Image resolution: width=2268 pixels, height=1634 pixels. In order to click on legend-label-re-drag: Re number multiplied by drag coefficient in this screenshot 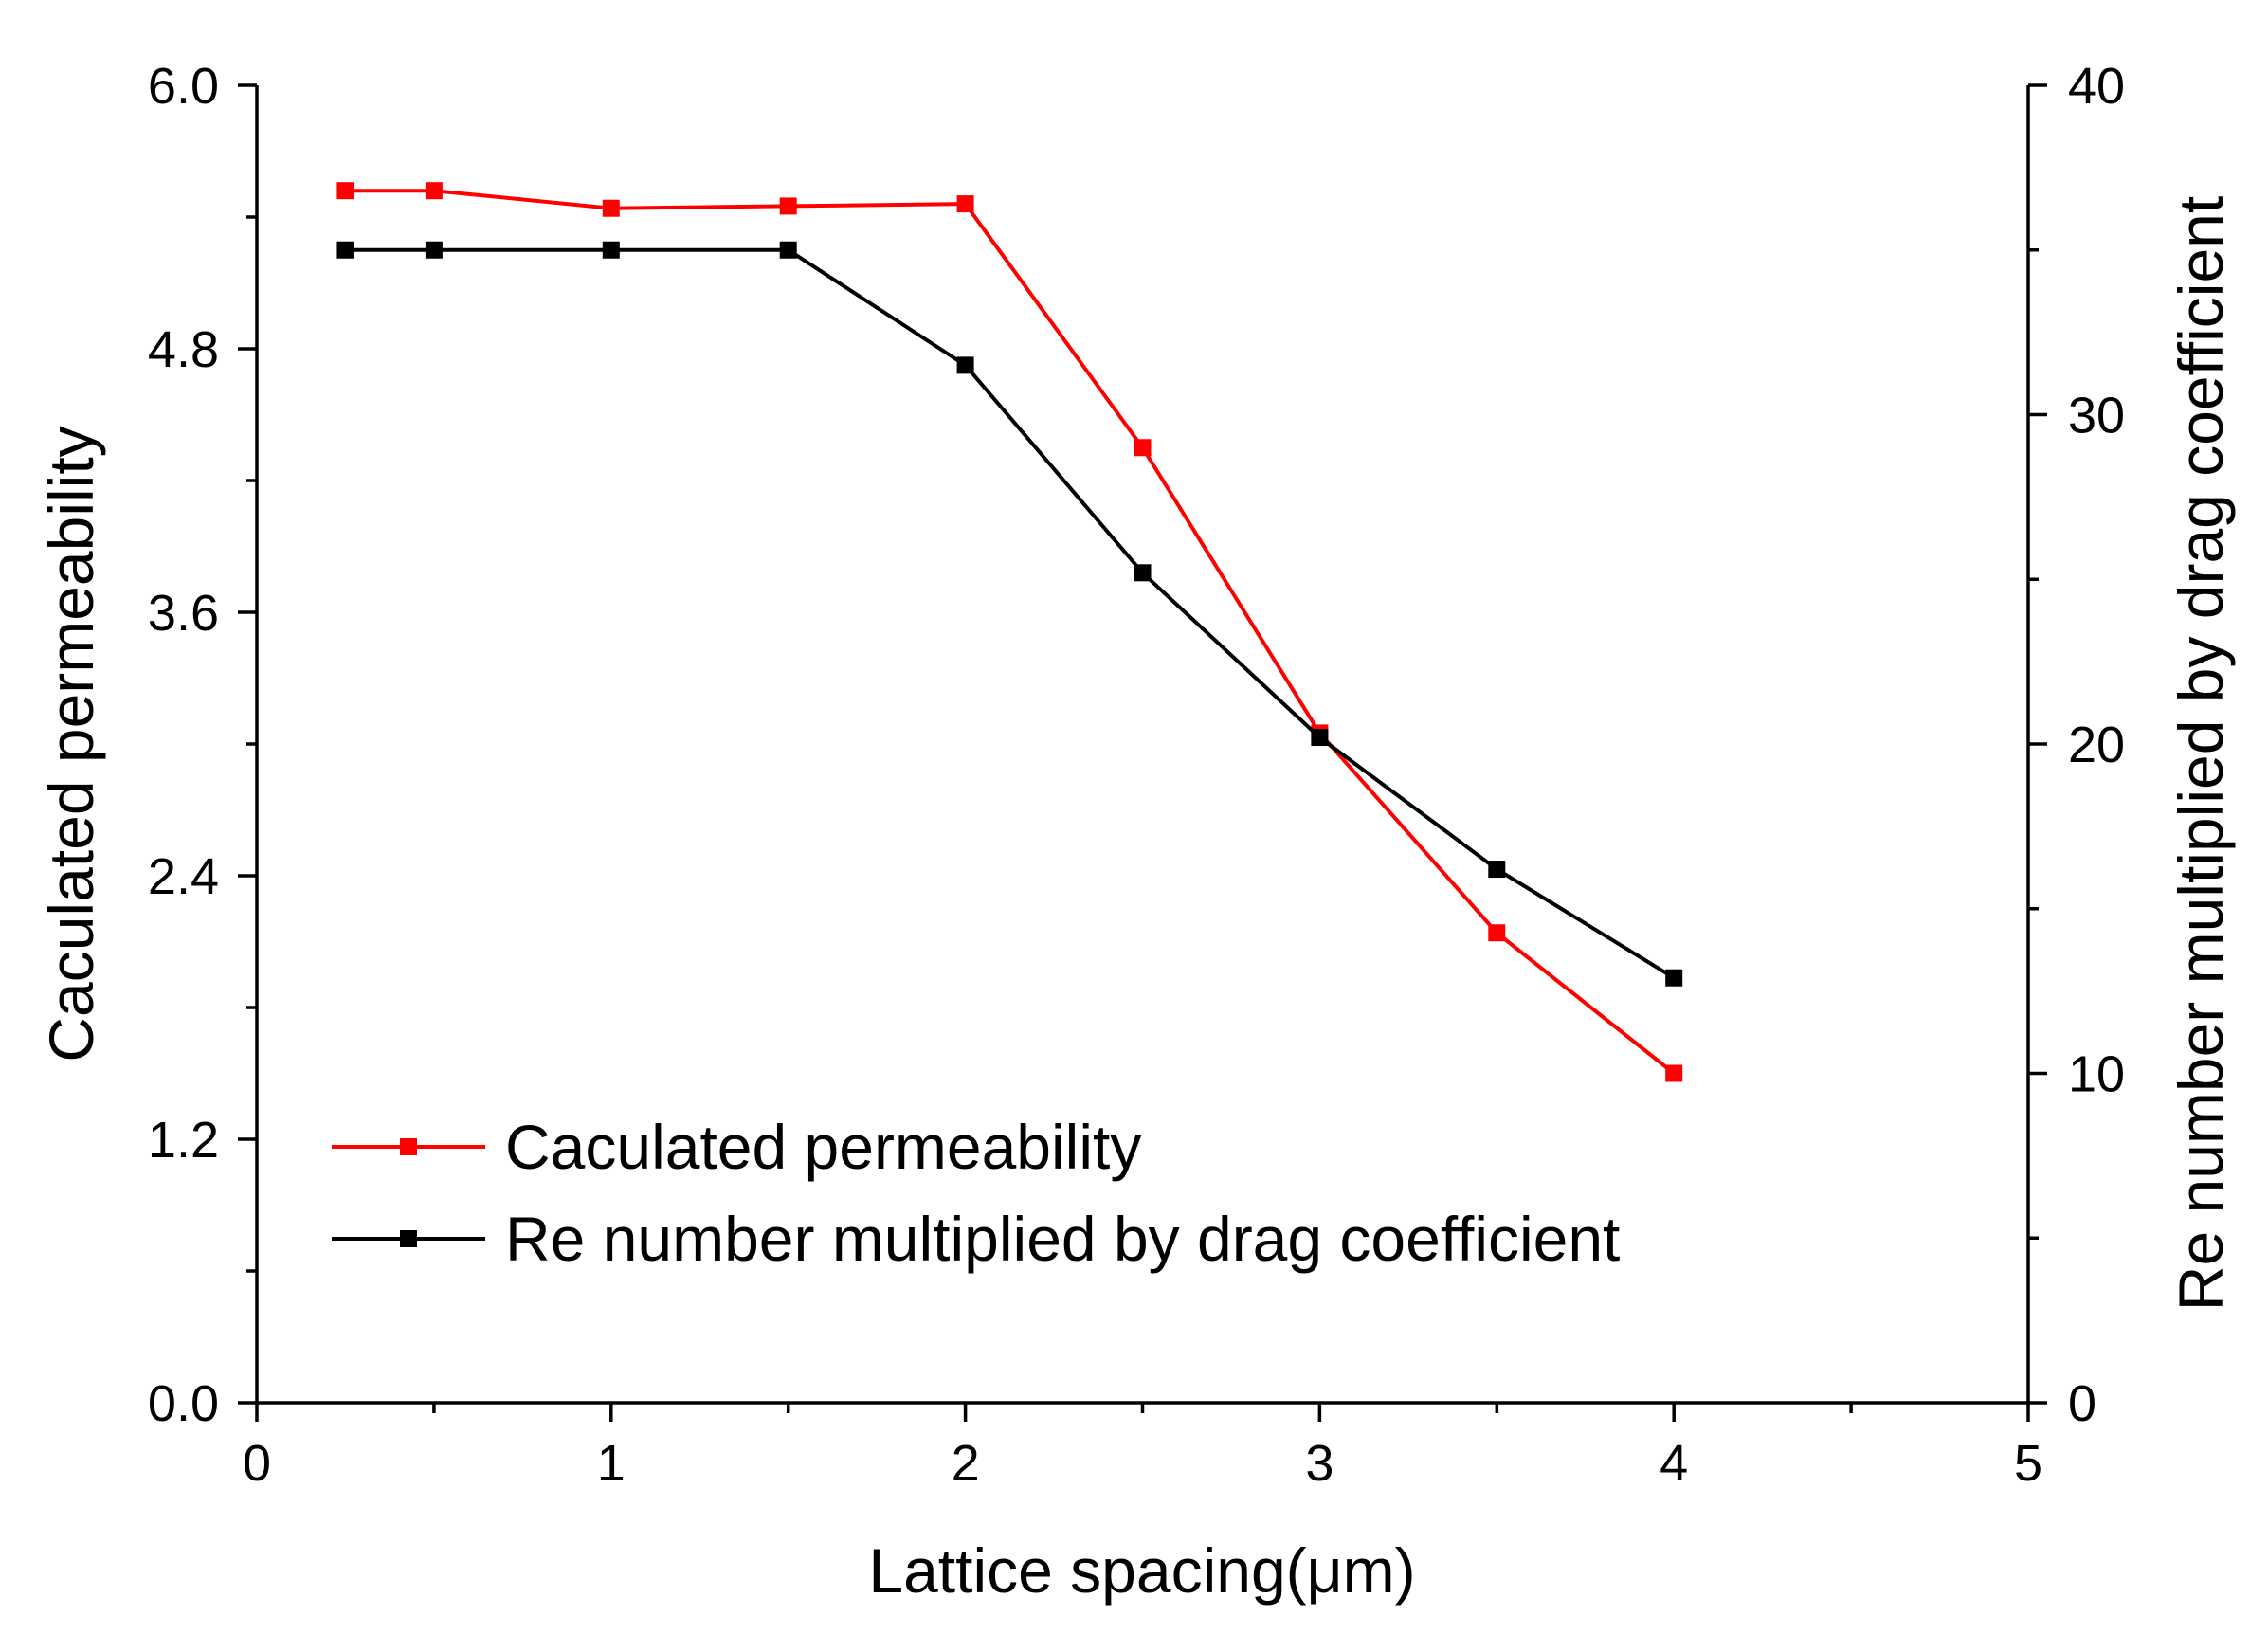, I will do `click(1062, 1239)`.